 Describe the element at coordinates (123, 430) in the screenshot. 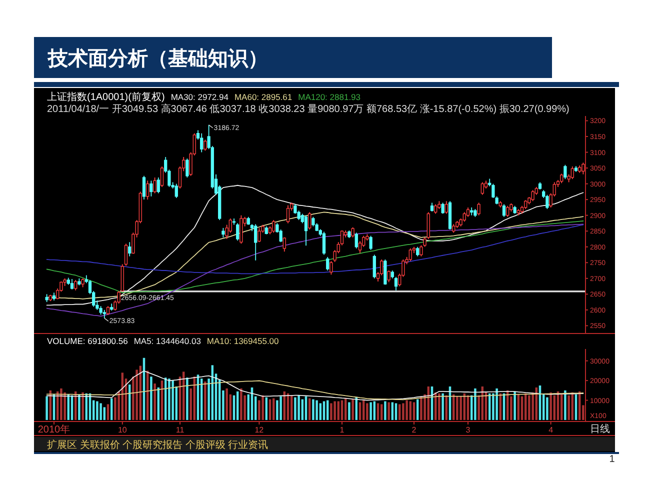

I see `x-tick-label: 10` at that location.